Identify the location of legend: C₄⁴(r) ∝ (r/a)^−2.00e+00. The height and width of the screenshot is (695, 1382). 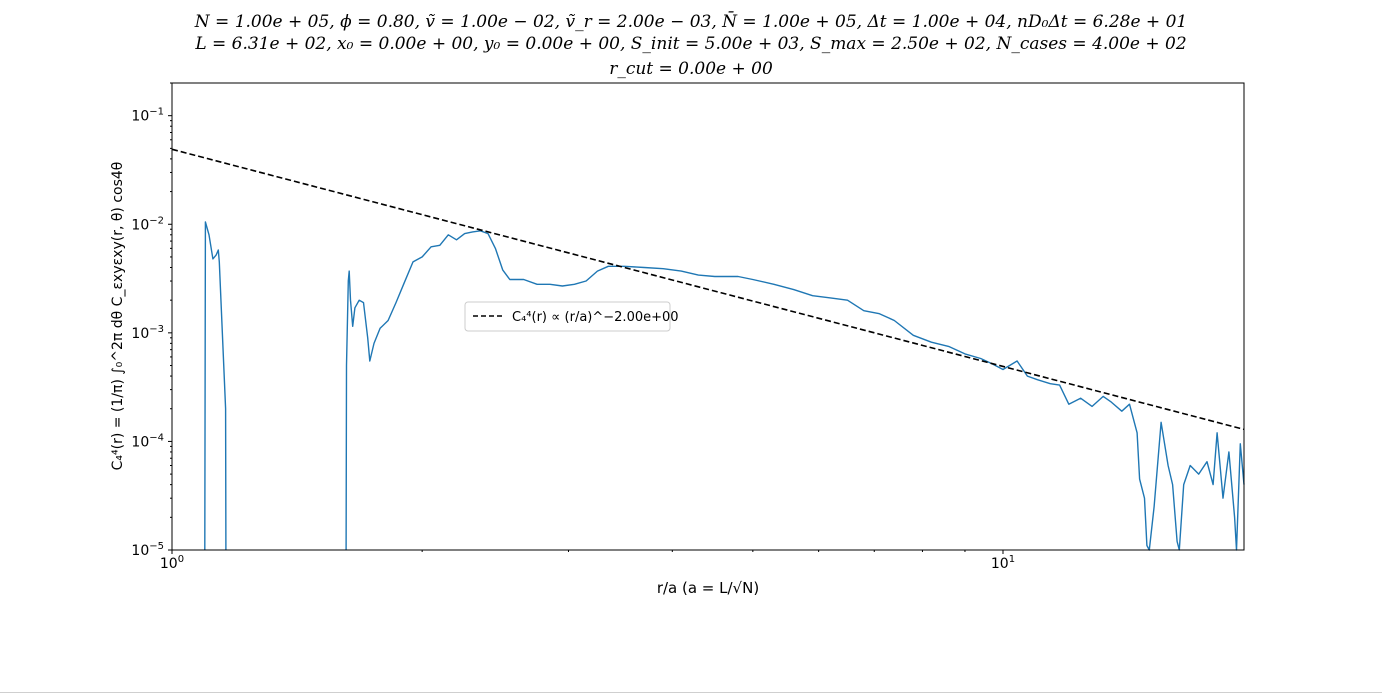
(571, 316).